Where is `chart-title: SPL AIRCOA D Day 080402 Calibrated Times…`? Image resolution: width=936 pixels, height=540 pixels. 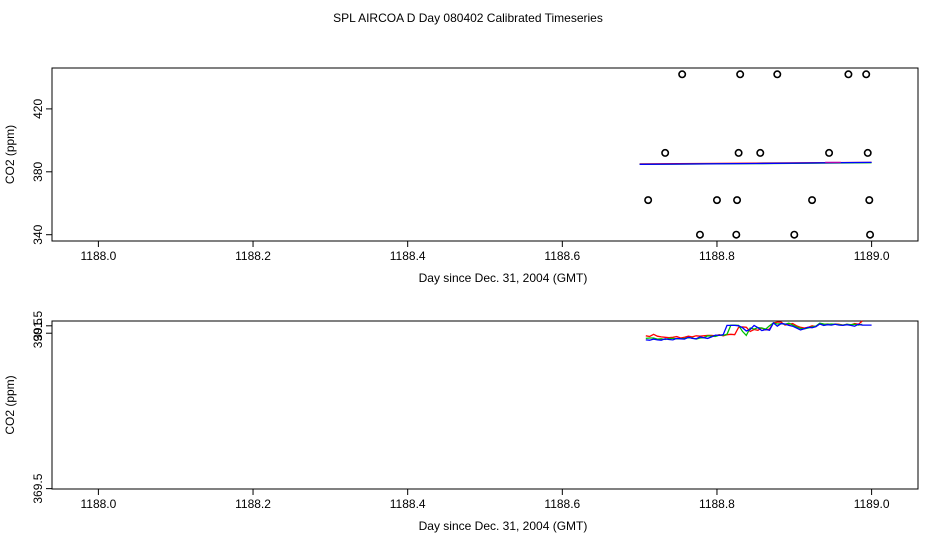 chart-title: SPL AIRCOA D Day 080402 Calibrated Times… is located at coordinates (468, 18).